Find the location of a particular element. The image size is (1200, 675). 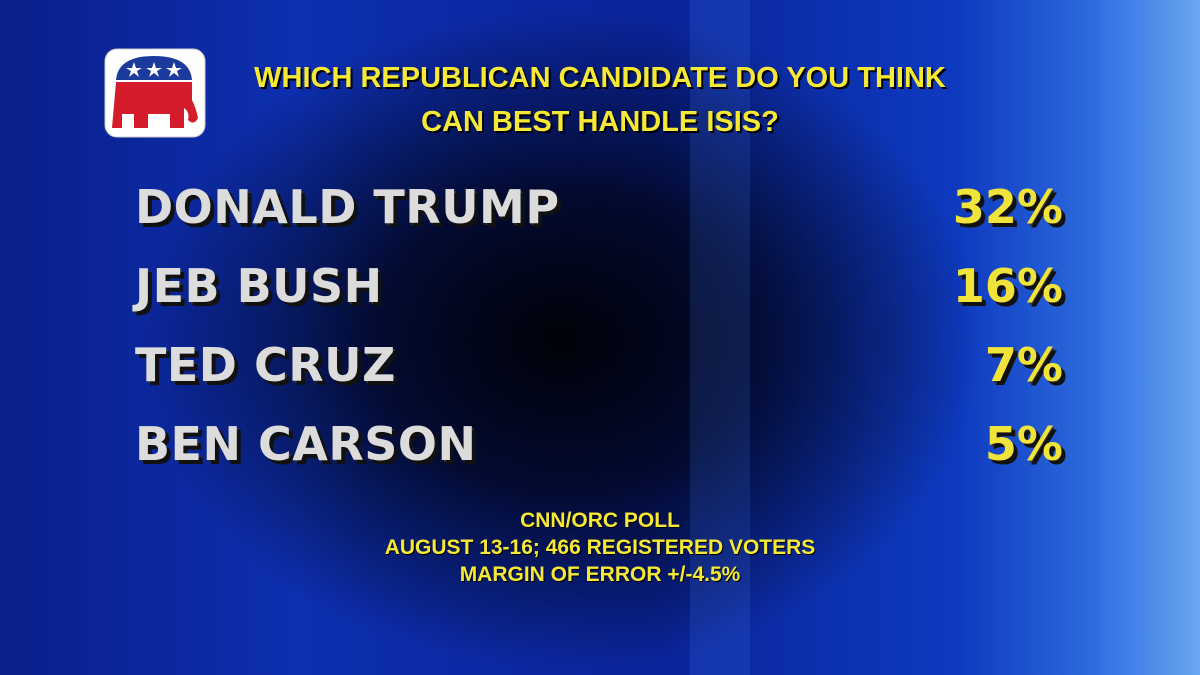

source-line: MARGIN OF ERROR +/-4.5% is located at coordinates (600, 574).